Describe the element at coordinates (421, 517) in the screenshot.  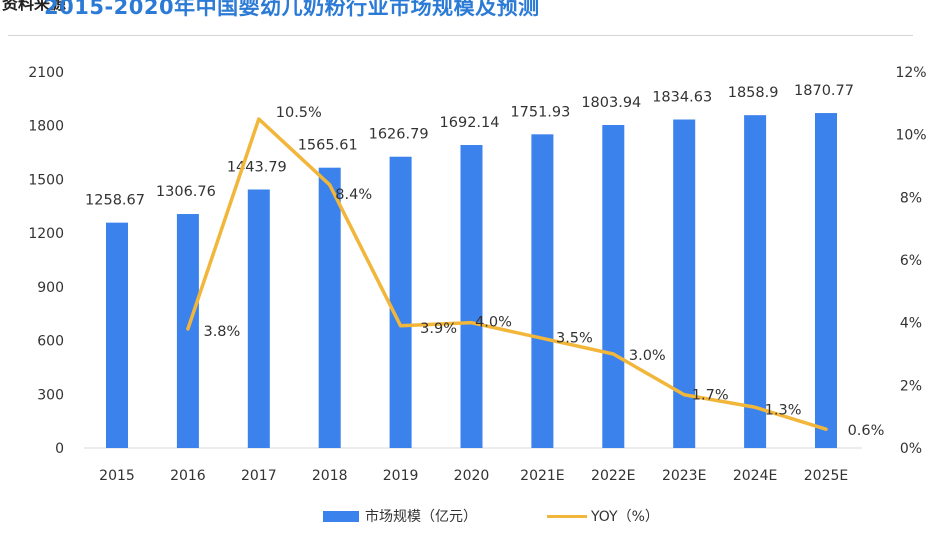
I see `legend-label-market-size: 市场规模（亿元）` at that location.